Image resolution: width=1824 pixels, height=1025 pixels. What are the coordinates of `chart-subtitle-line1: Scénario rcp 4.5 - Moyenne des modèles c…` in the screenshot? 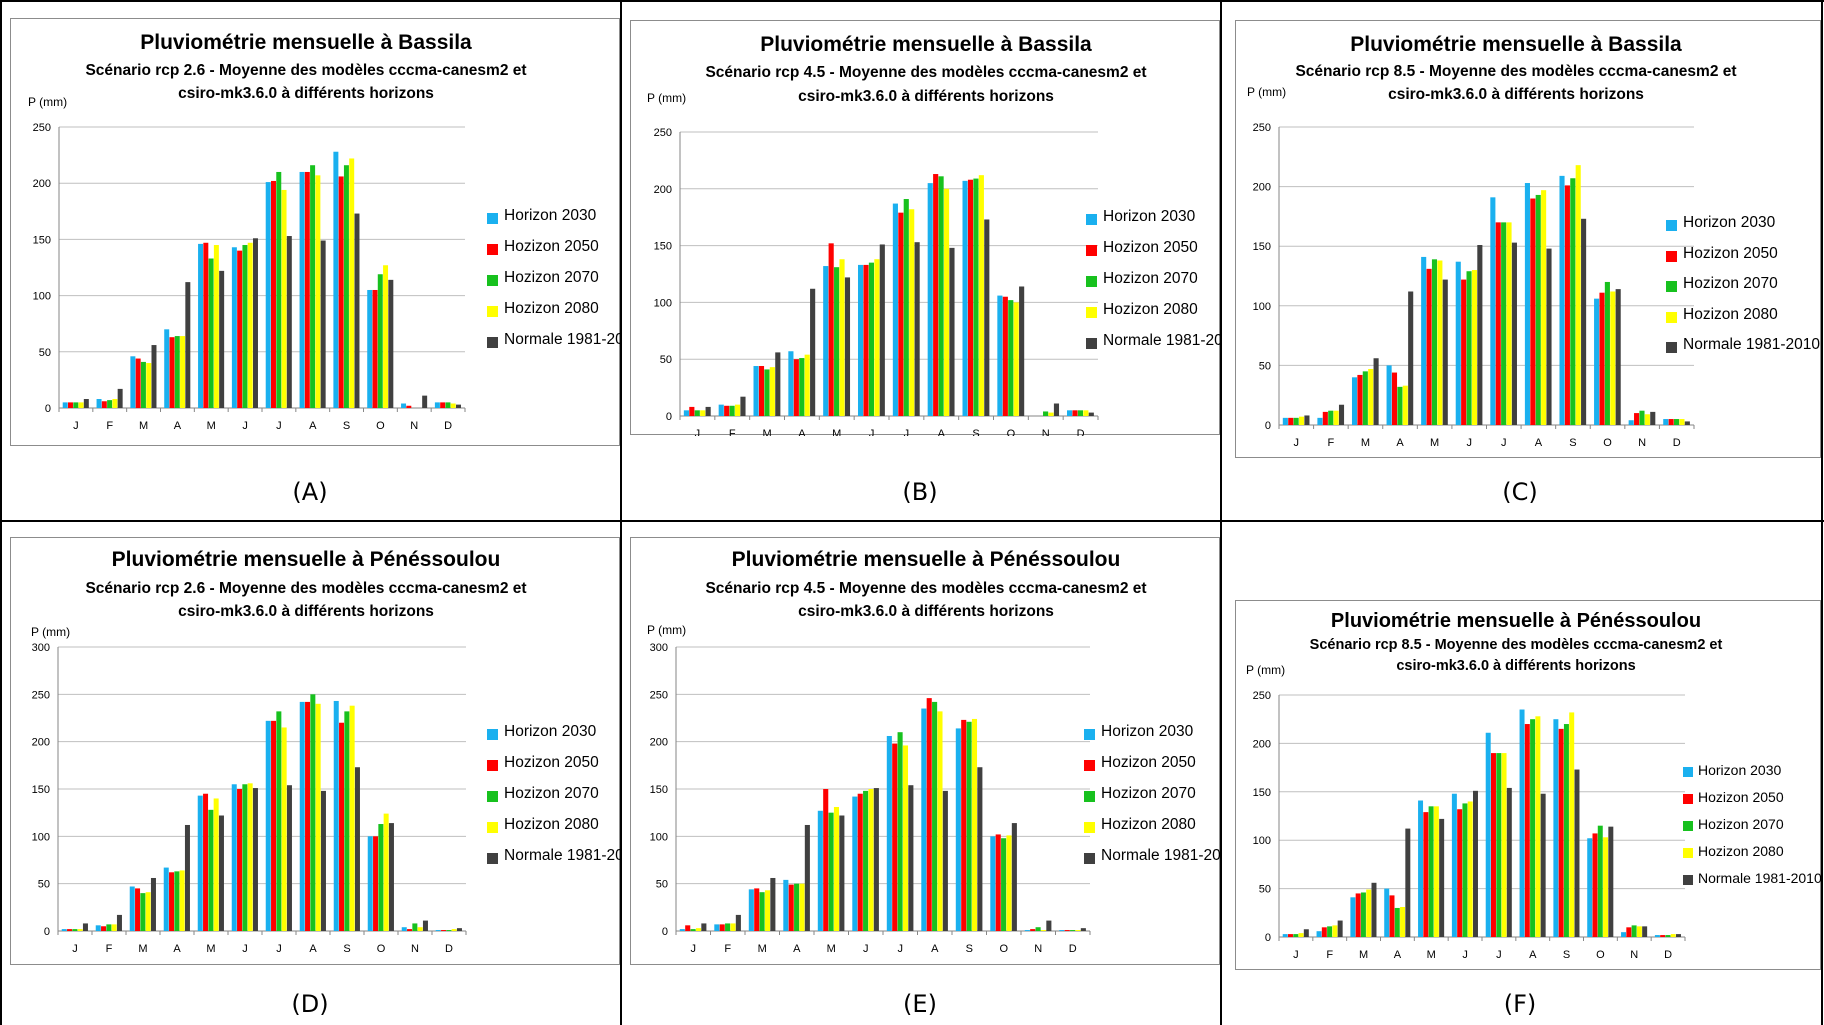 It's located at (926, 72).